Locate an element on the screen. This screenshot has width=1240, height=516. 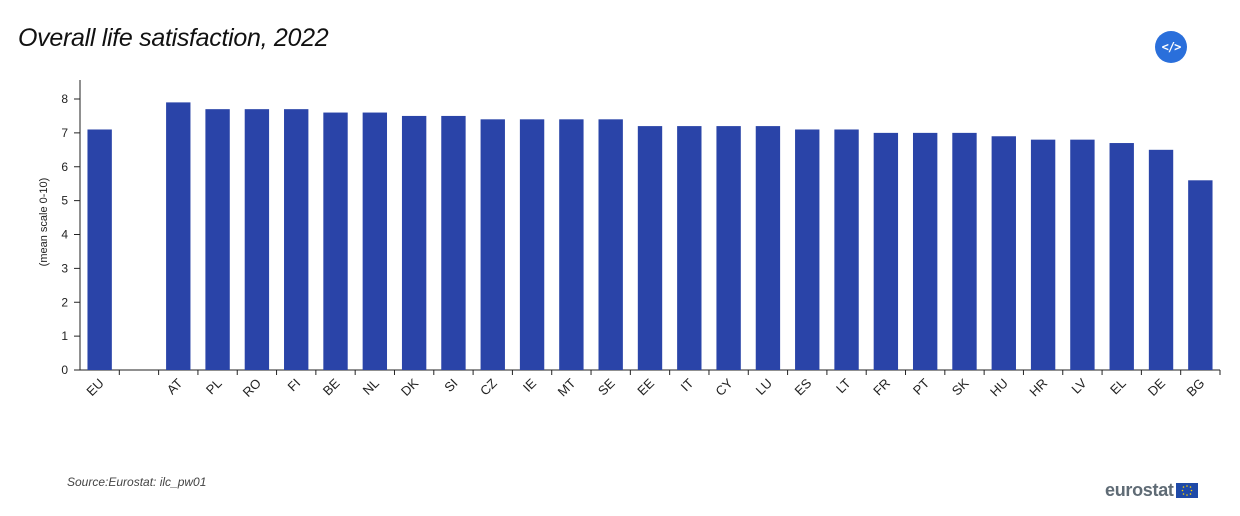
x-tick-label: AT is located at coordinates (175, 386).